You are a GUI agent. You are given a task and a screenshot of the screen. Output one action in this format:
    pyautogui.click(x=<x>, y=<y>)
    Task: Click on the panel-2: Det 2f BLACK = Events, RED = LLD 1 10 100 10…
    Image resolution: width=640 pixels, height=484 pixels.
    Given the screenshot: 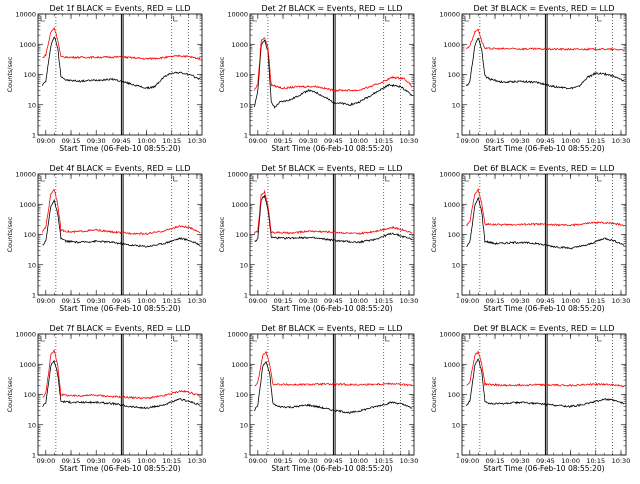 What is the action you would take?
    pyautogui.click(x=318, y=78)
    